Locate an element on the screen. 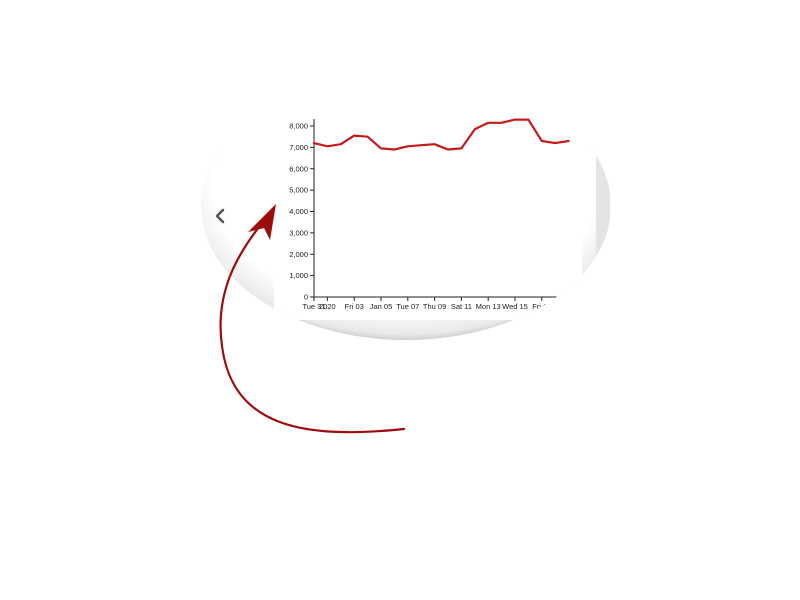  series-lines is located at coordinates (441, 134).